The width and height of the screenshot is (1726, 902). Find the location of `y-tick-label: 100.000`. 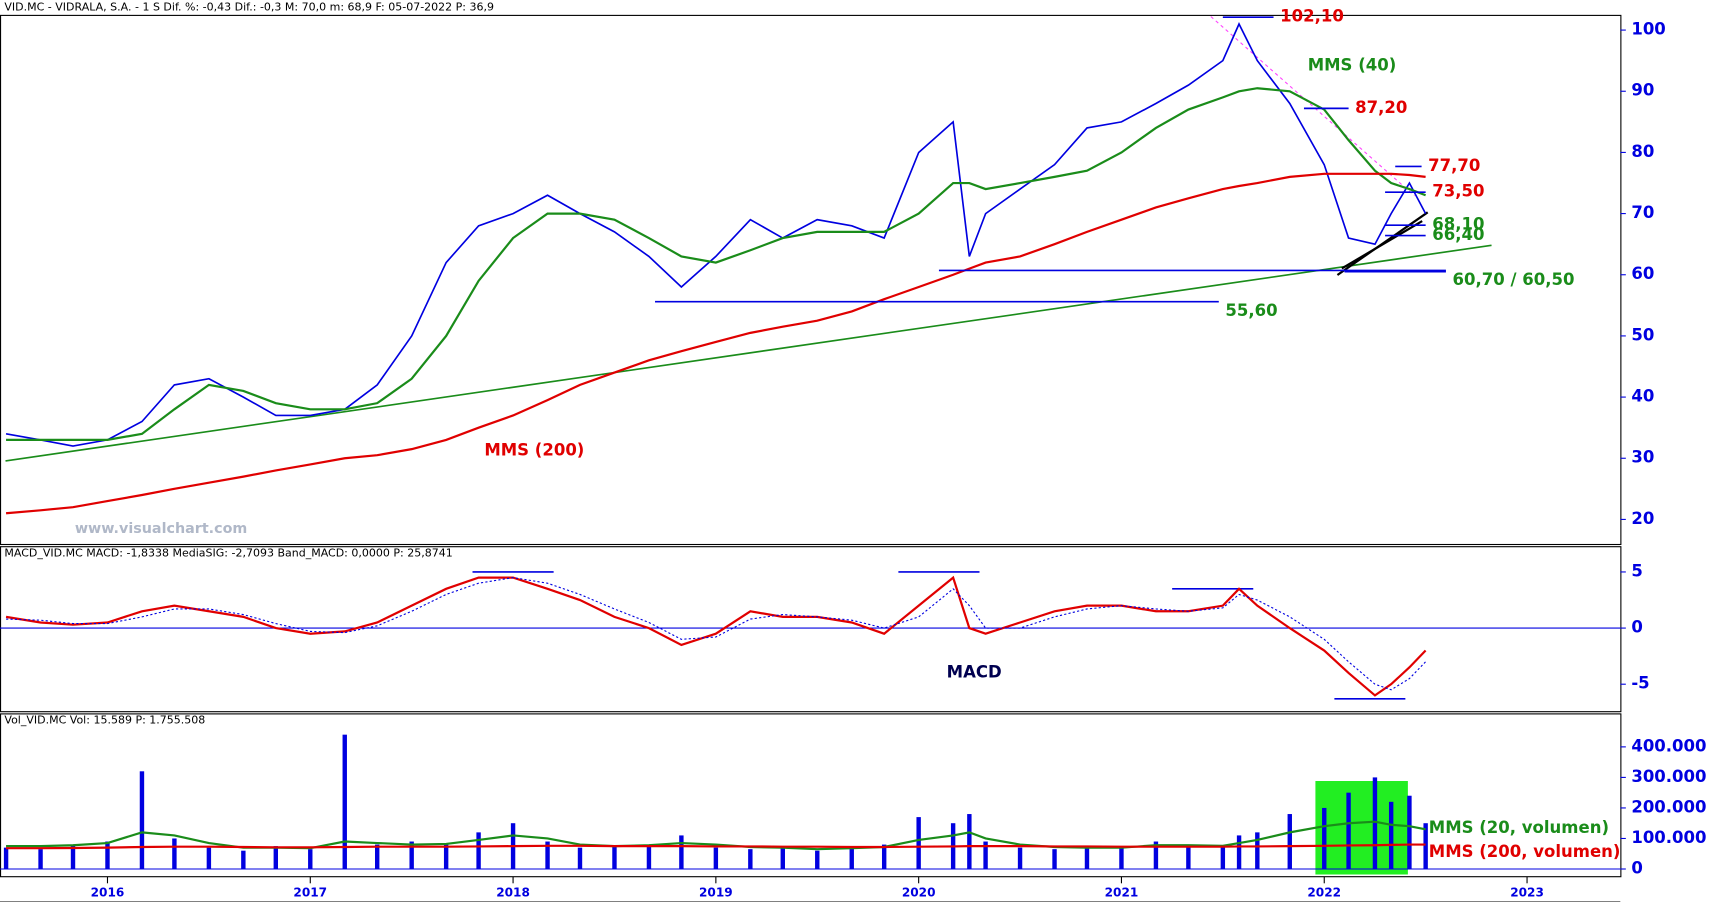

y-tick-label: 100.000 is located at coordinates (1668, 837).